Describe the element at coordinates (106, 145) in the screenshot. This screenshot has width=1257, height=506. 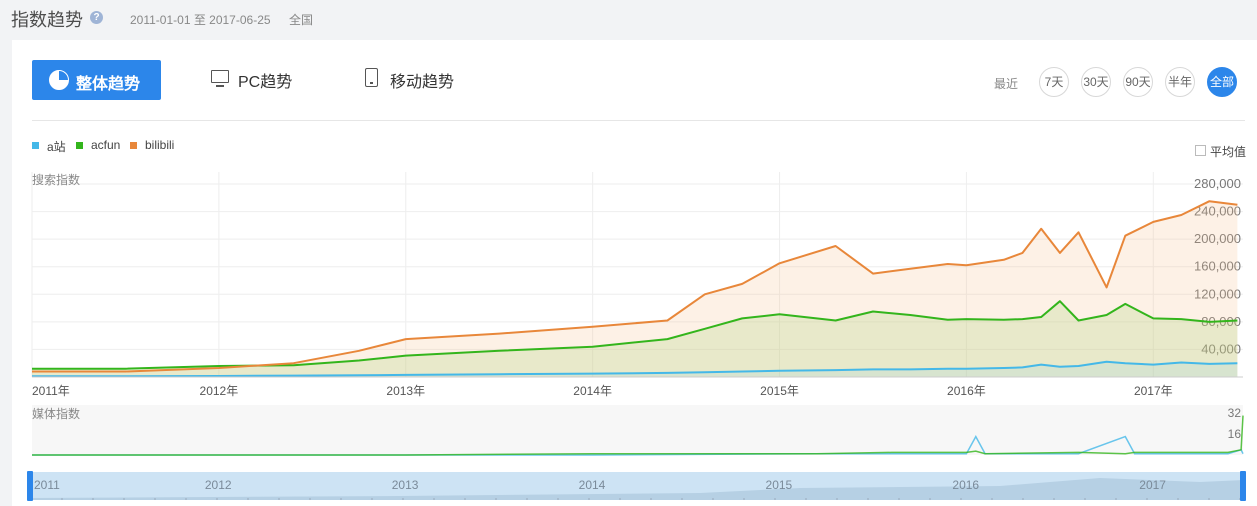
I see `legend-label: acfun` at that location.